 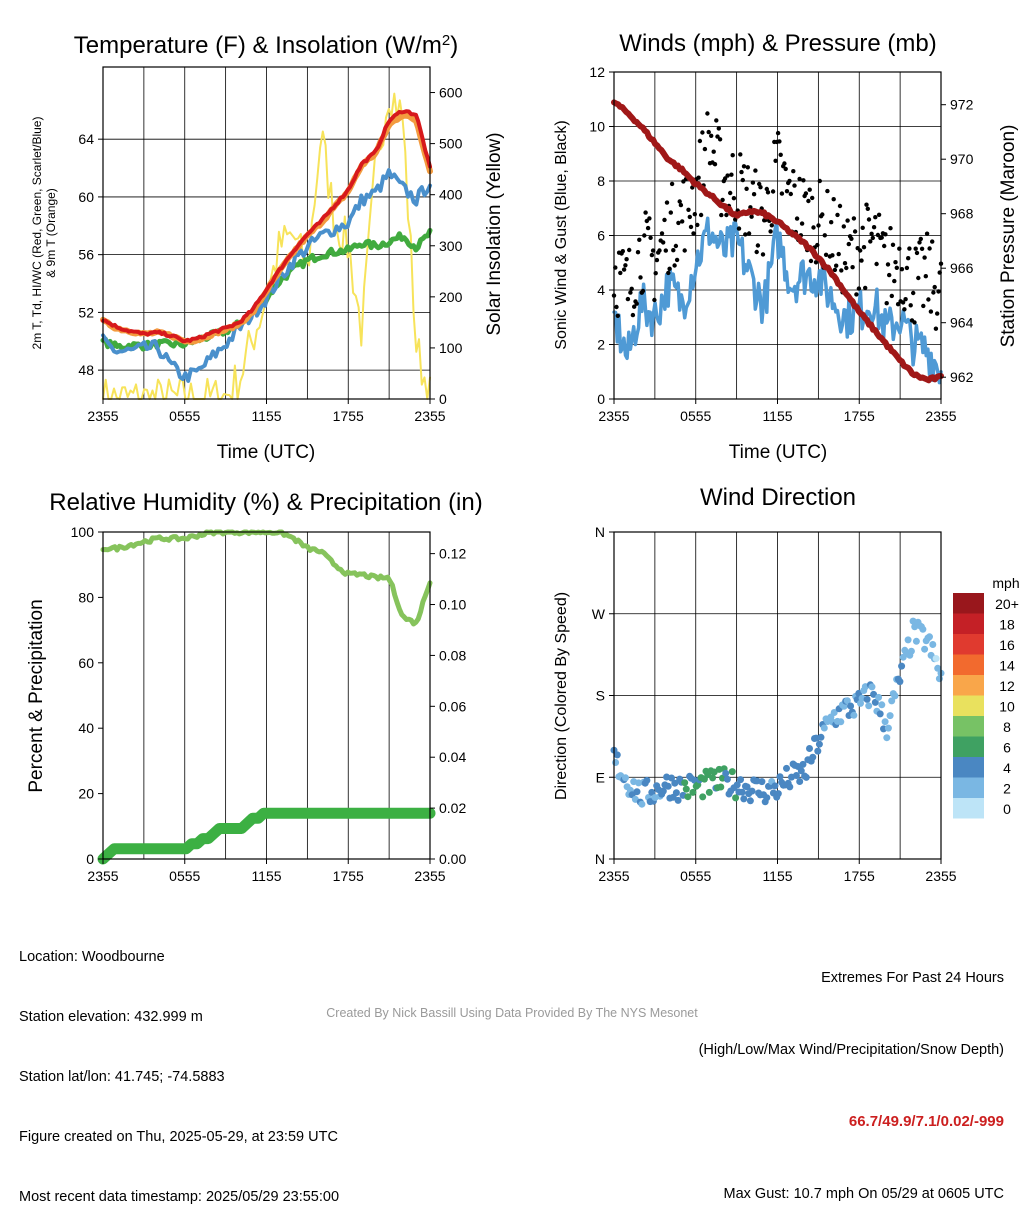 I want to click on wind-title: Winds (mph) & Pressure (mb), so click(x=777, y=43).